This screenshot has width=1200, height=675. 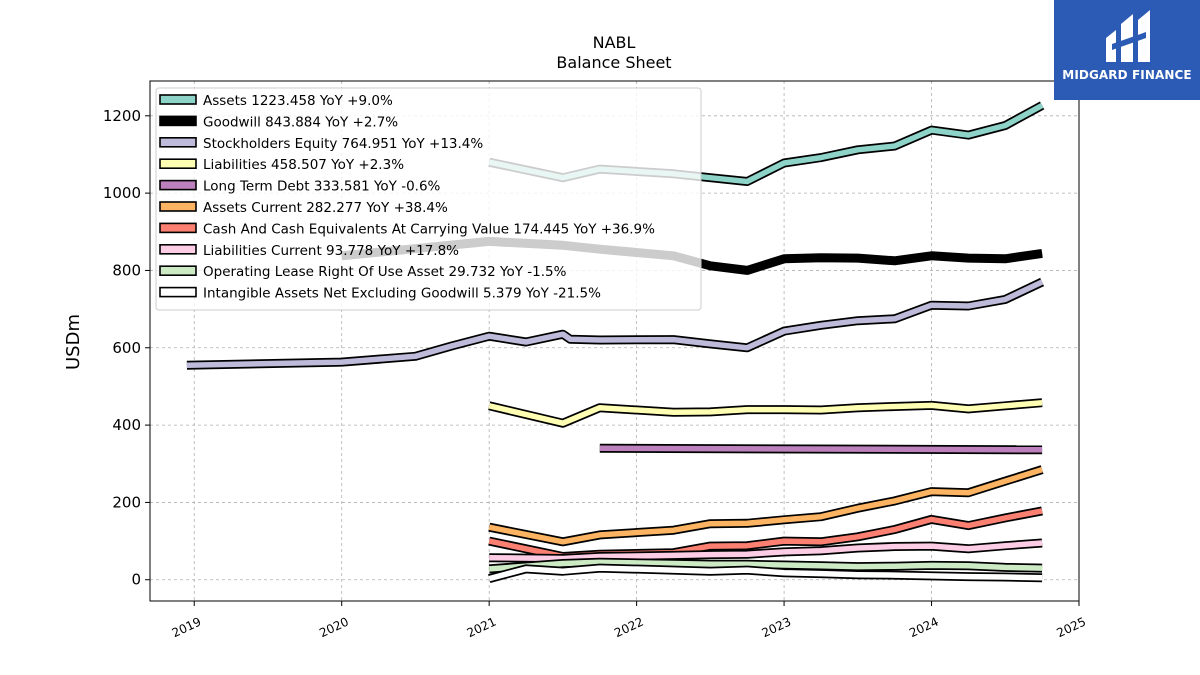 What do you see at coordinates (1072, 628) in the screenshot?
I see `x-tick-label: 2025` at bounding box center [1072, 628].